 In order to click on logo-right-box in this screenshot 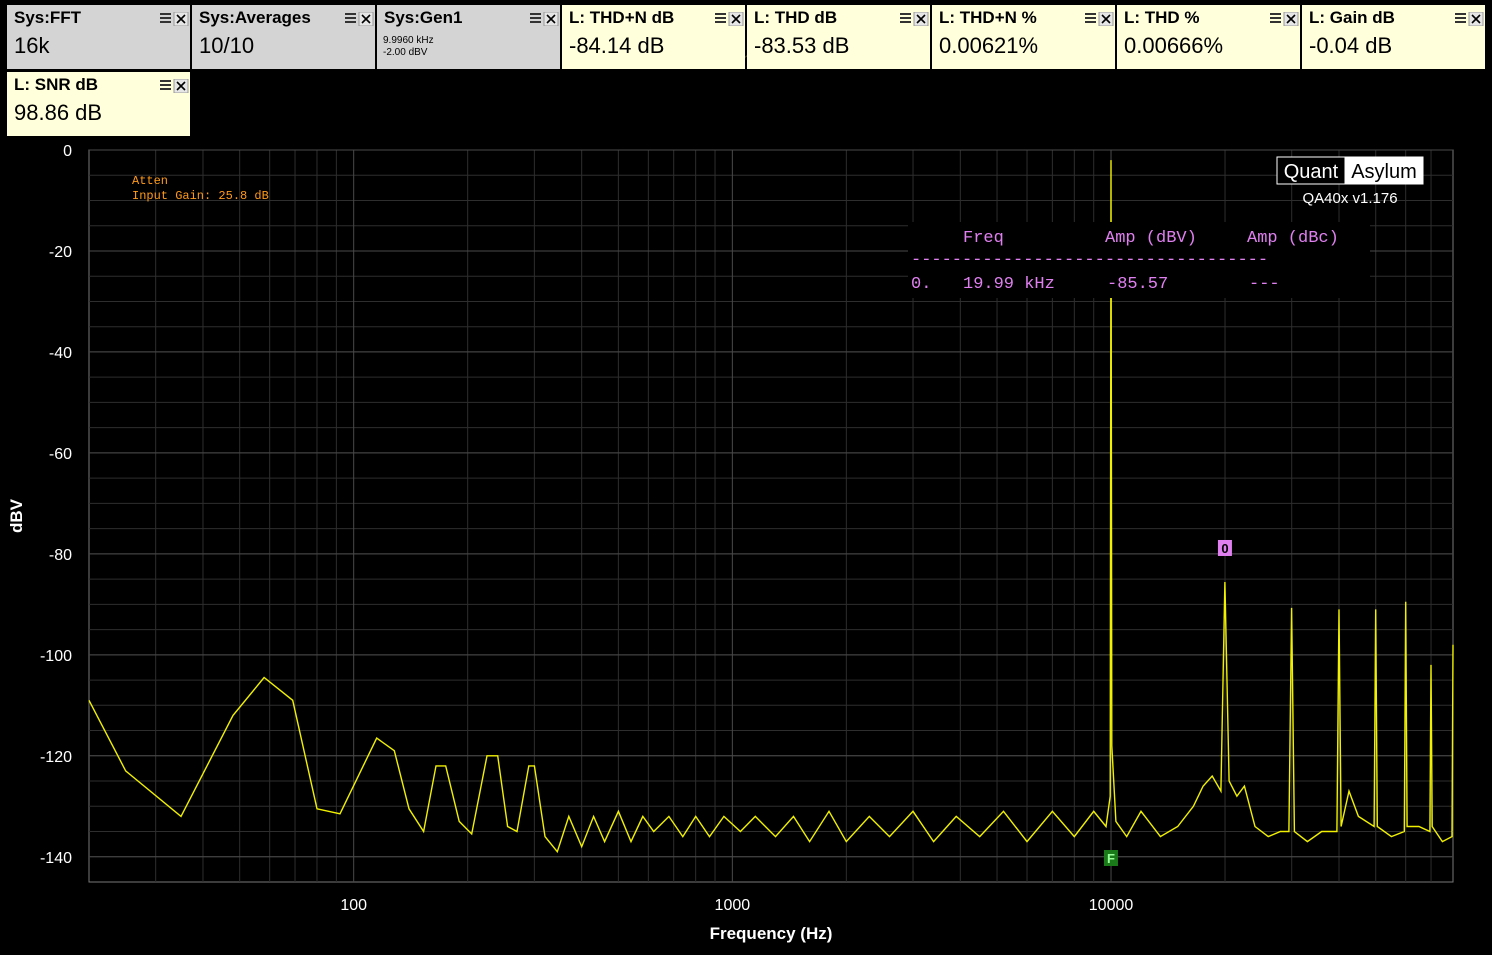, I will do `click(1384, 170)`.